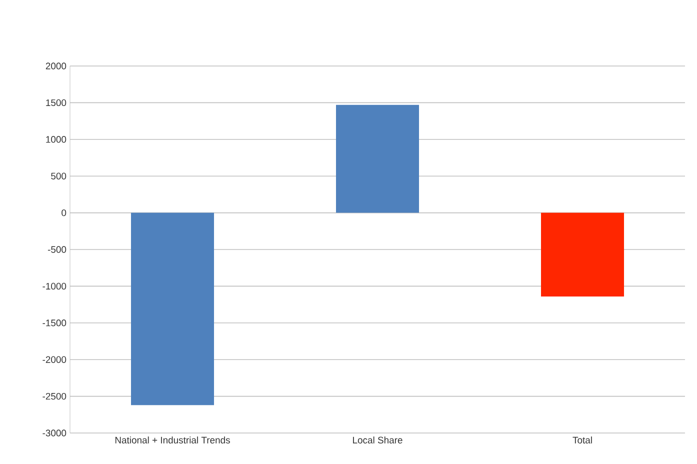 The width and height of the screenshot is (697, 464). Describe the element at coordinates (64, 212) in the screenshot. I see `y-tick-label: 0` at that location.